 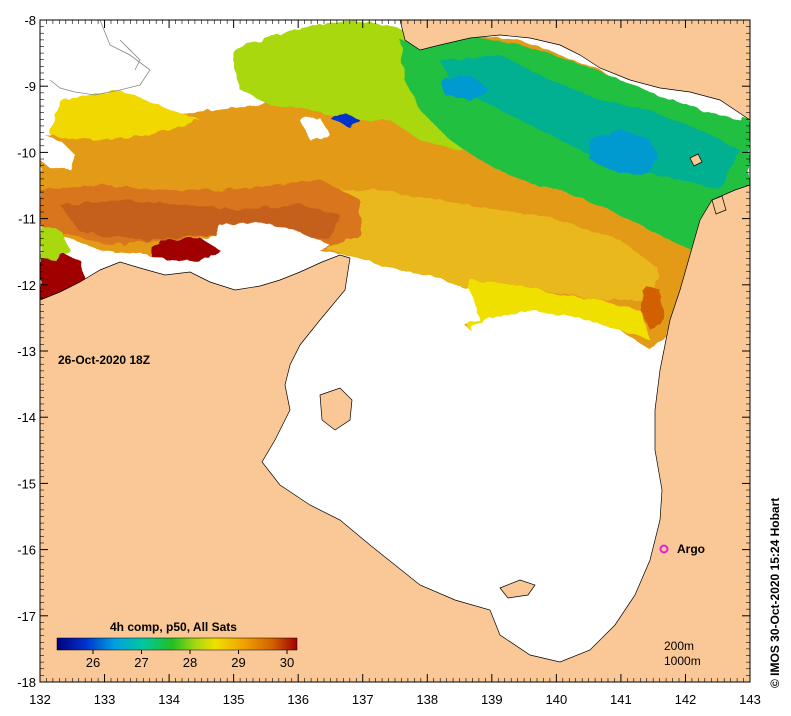 I want to click on y-tick-label: -18, so click(x=26, y=682).